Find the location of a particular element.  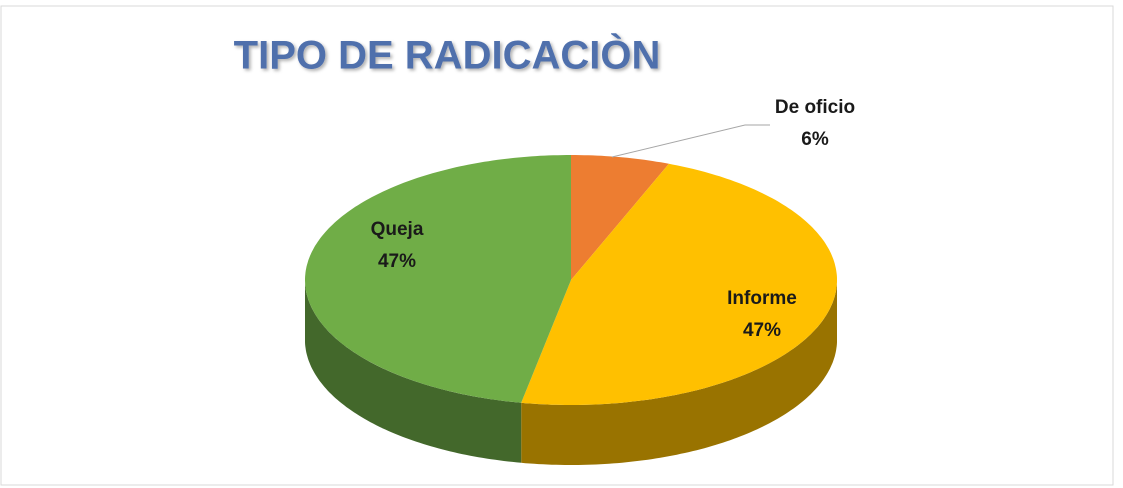

data-label-name: De oficio is located at coordinates (815, 107).